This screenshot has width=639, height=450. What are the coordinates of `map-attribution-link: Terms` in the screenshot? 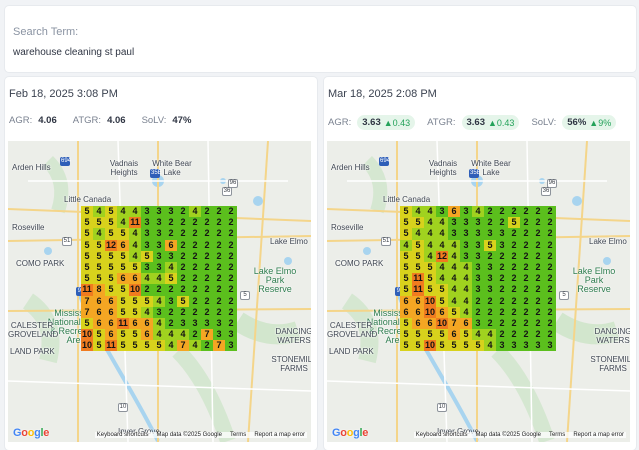 It's located at (238, 435).